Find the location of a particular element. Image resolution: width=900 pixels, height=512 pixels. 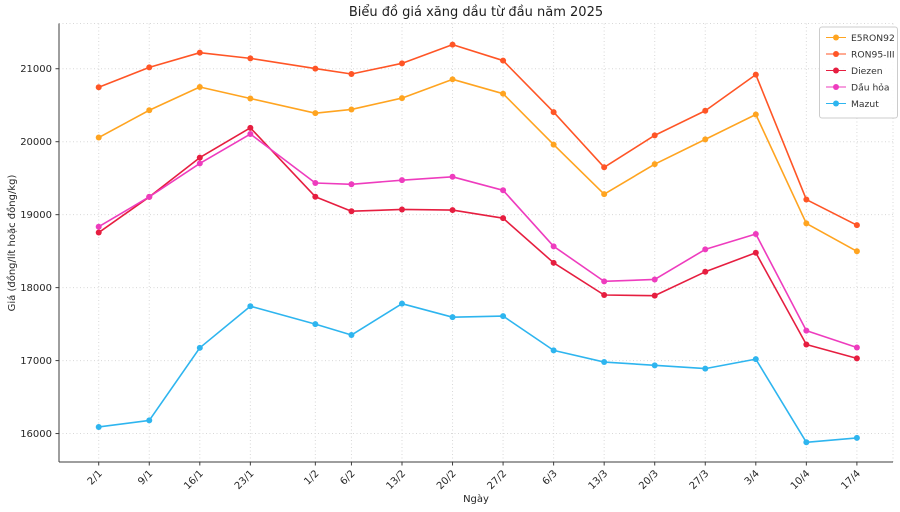

x-tick-label: 20/3 is located at coordinates (649, 480).